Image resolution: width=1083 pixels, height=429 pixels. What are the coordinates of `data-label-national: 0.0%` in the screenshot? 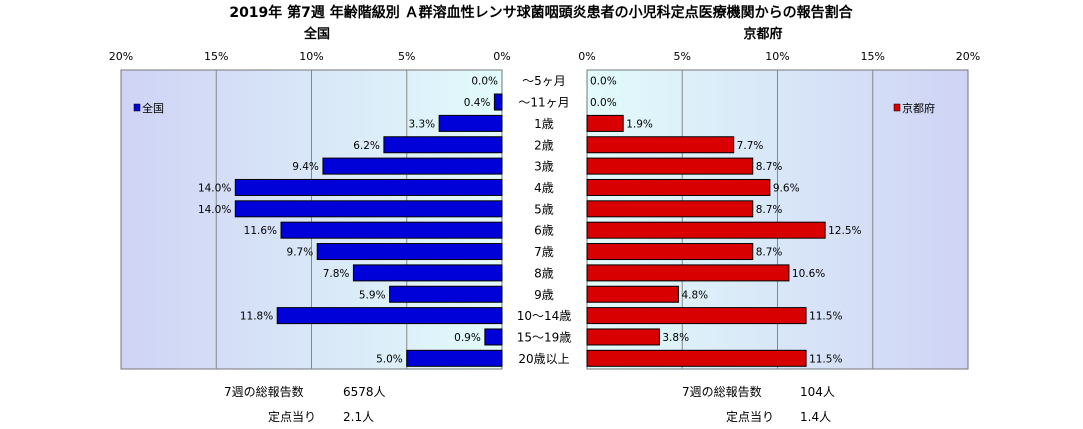 It's located at (484, 82).